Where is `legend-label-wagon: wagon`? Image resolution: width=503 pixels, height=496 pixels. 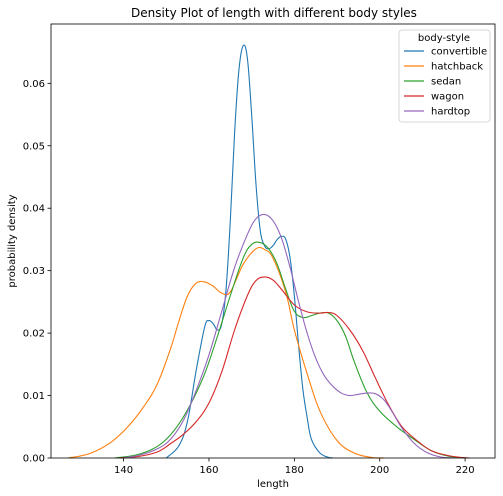 legend-label-wagon: wagon is located at coordinates (447, 97).